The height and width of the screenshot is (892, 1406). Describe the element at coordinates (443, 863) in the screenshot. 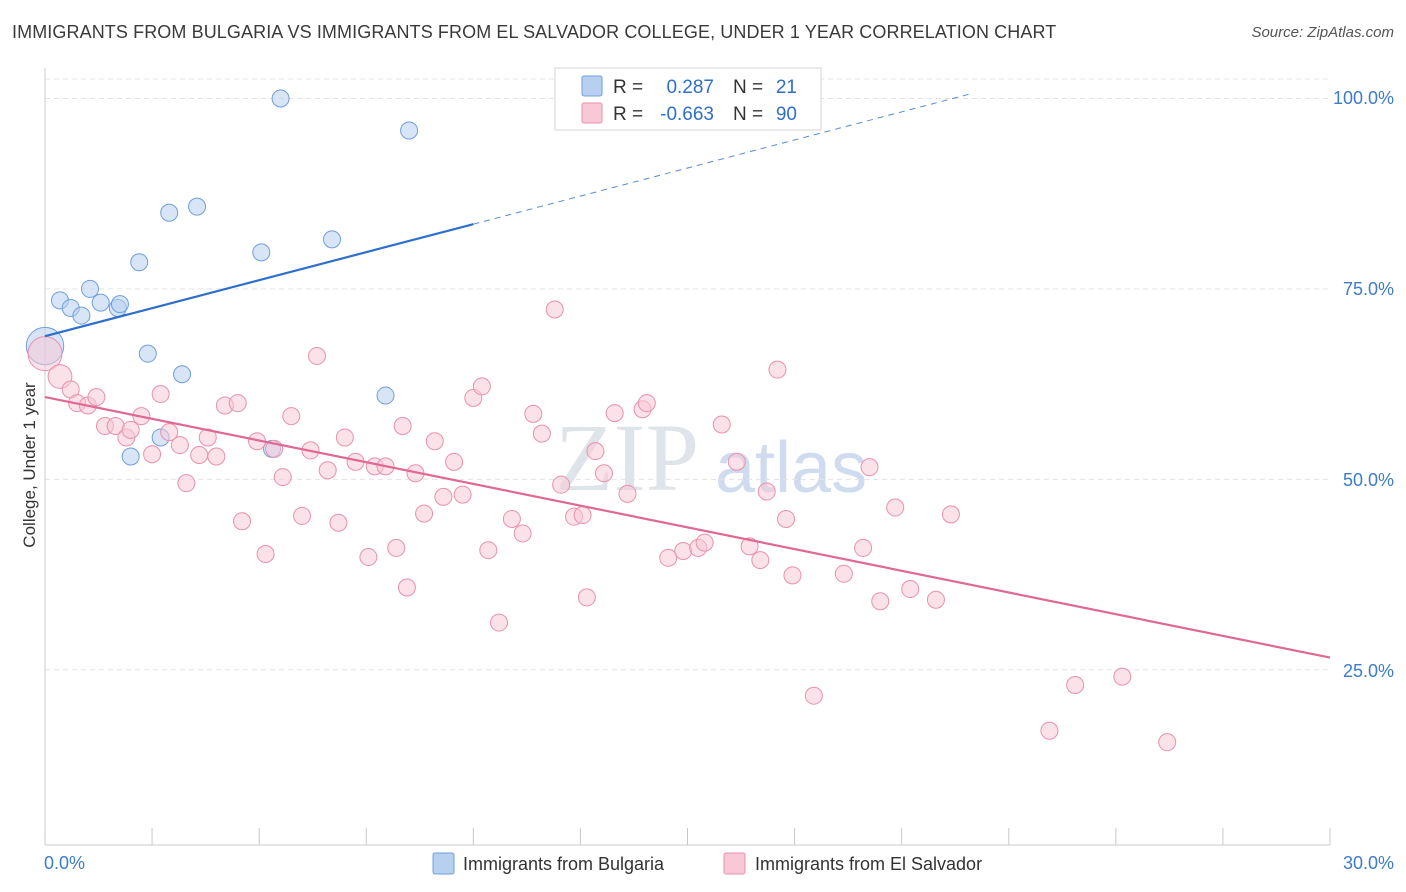

I see `legend-series-swatch-bulgaria` at that location.